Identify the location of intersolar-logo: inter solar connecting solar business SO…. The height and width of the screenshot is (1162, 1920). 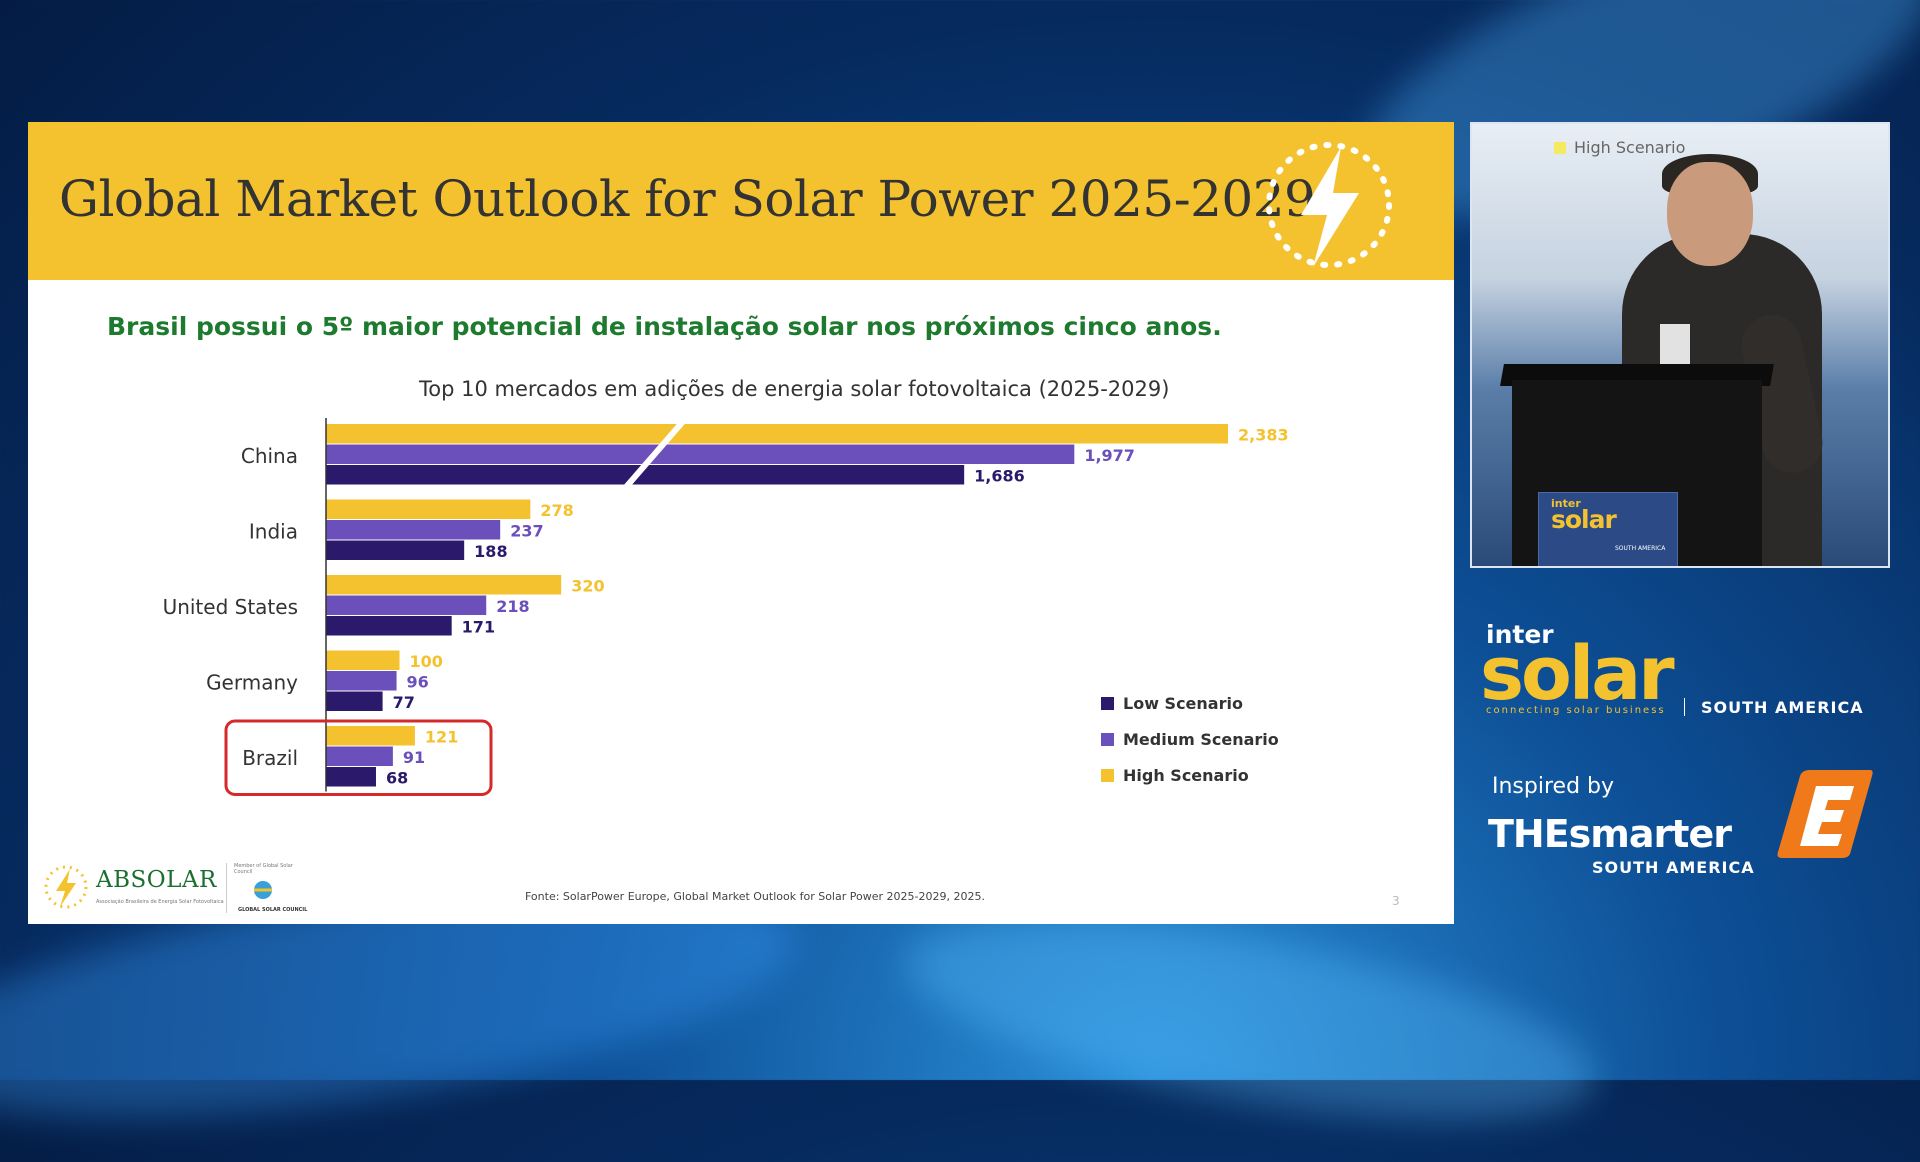
(1680, 675).